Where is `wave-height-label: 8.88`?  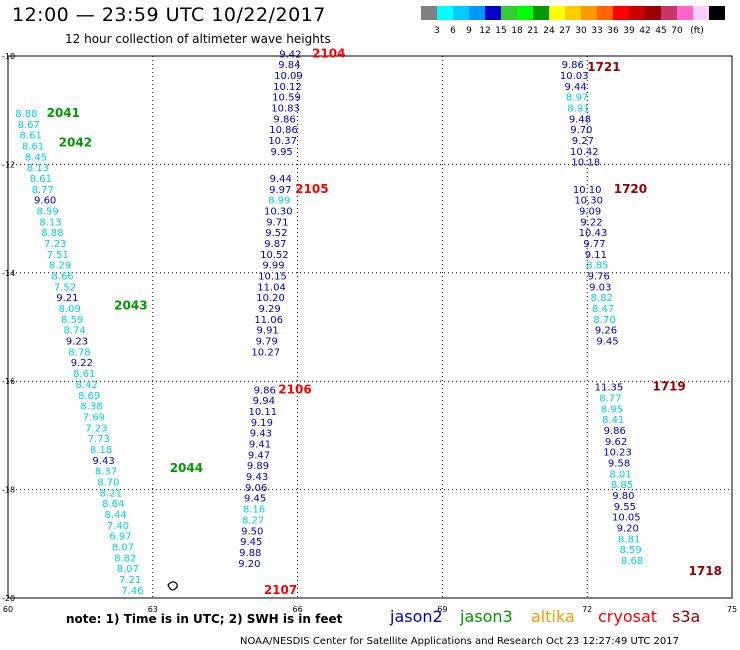
wave-height-label: 8.88 is located at coordinates (26, 114).